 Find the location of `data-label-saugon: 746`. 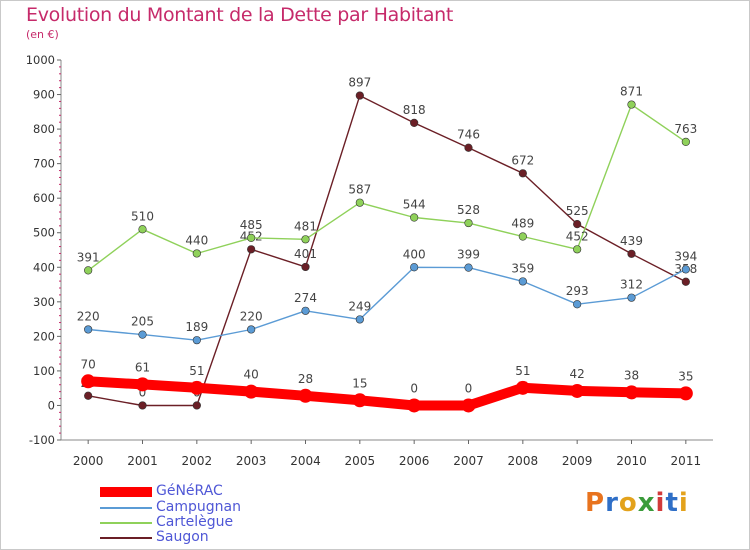

data-label-saugon: 746 is located at coordinates (468, 135).